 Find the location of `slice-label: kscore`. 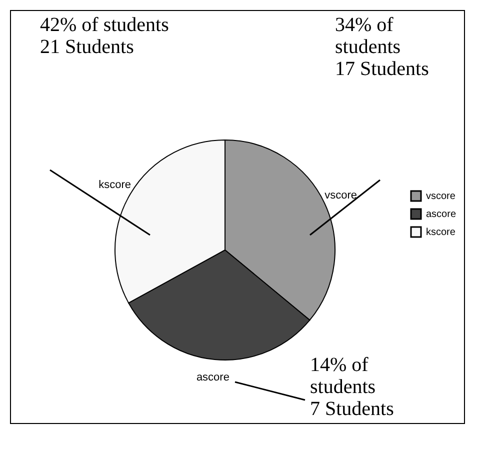

slice-label: kscore is located at coordinates (115, 184).